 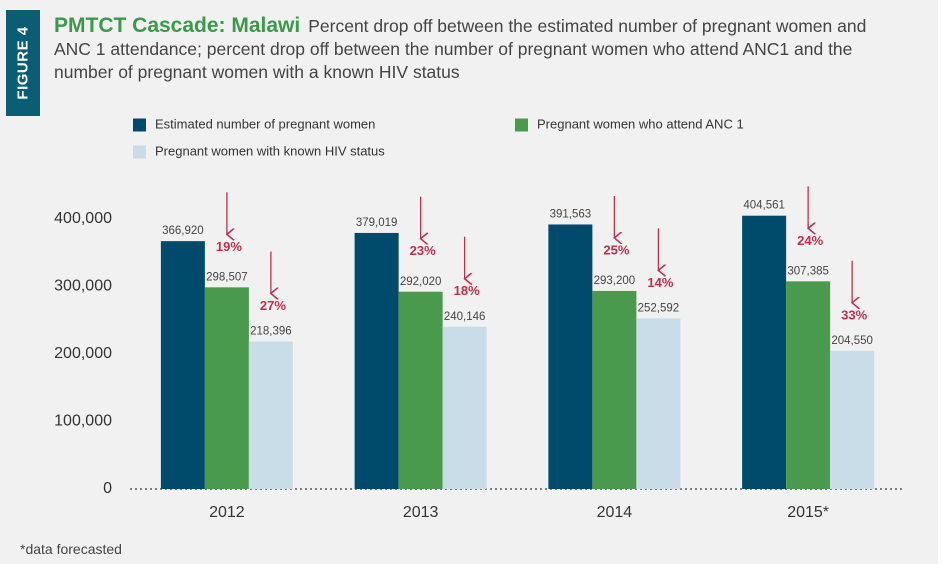 I want to click on y-tick-label: 0, so click(x=107, y=488).